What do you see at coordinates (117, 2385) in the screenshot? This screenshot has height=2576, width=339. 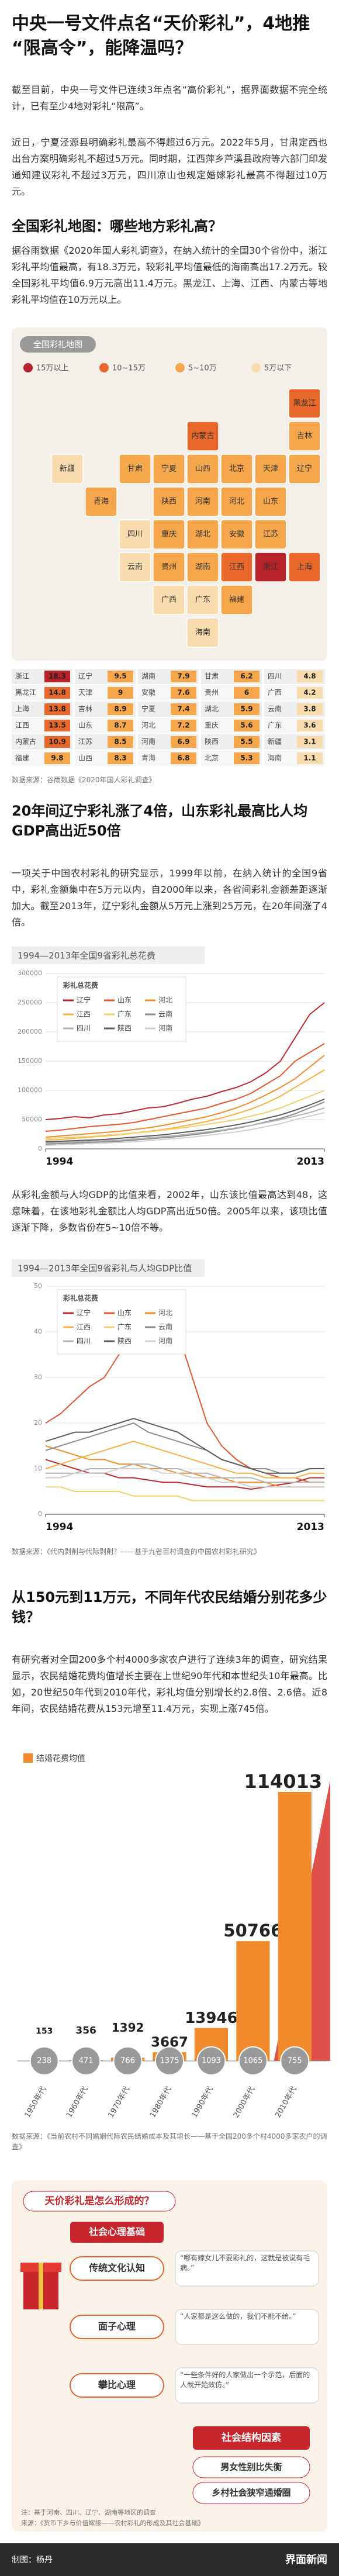 I see `factor-label: 攀比心理` at bounding box center [117, 2385].